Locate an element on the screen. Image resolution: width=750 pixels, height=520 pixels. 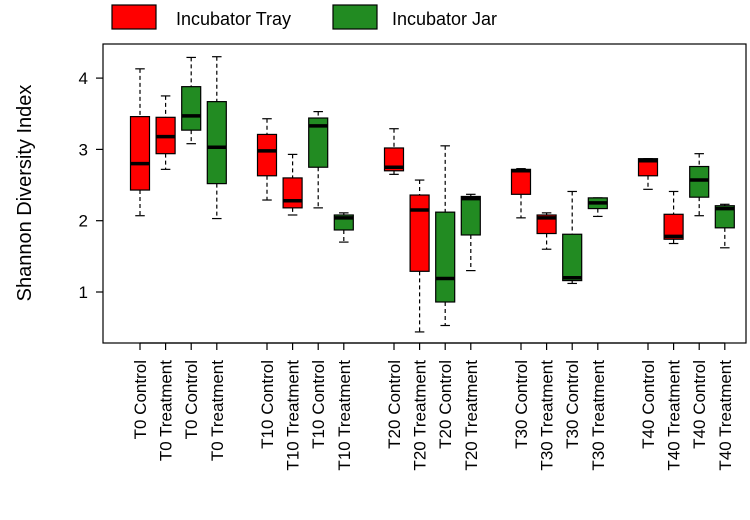
legend-item-jar: Incubator Jar is located at coordinates (414, 17).